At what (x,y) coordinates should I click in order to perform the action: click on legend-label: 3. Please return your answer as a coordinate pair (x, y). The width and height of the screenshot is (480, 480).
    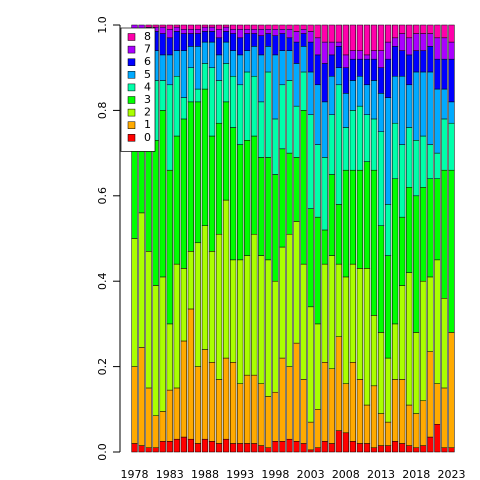
    Looking at the image, I should click on (147, 99).